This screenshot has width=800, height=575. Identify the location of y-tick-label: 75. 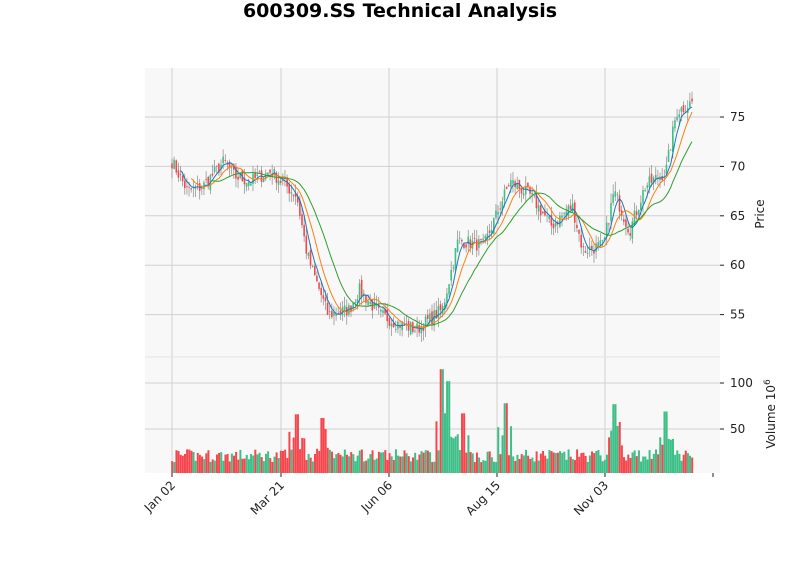
(737, 117).